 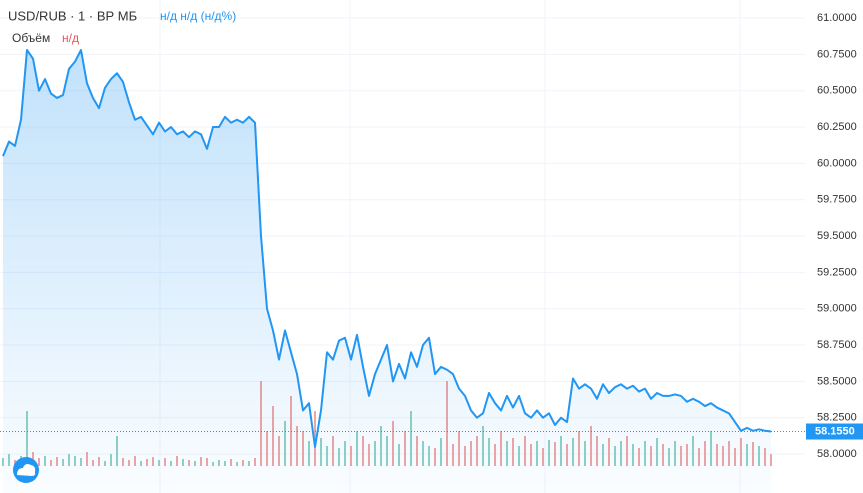 What do you see at coordinates (837, 236) in the screenshot?
I see `y-tick-label: 59.5000` at bounding box center [837, 236].